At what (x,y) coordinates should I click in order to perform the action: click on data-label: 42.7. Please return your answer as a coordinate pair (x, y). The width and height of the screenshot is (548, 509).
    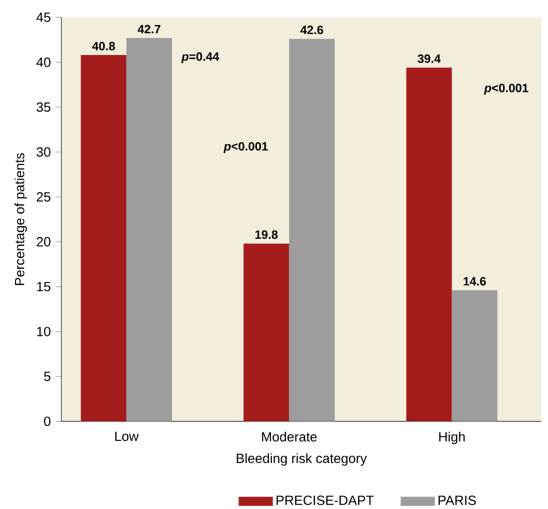
    Looking at the image, I should click on (149, 29).